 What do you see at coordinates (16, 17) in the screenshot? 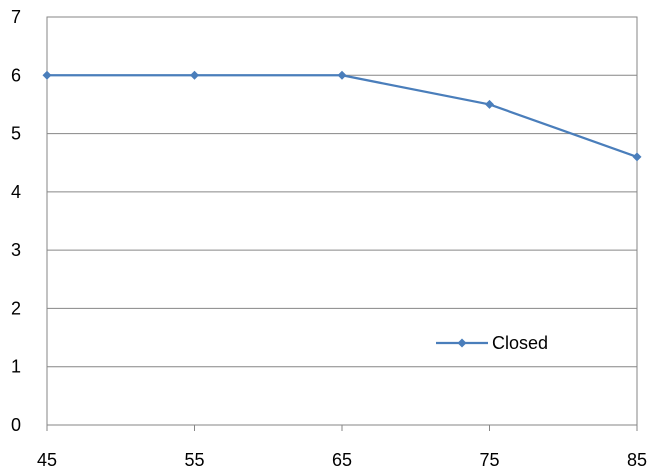
I see `y-tick-label-7: 7` at bounding box center [16, 17].